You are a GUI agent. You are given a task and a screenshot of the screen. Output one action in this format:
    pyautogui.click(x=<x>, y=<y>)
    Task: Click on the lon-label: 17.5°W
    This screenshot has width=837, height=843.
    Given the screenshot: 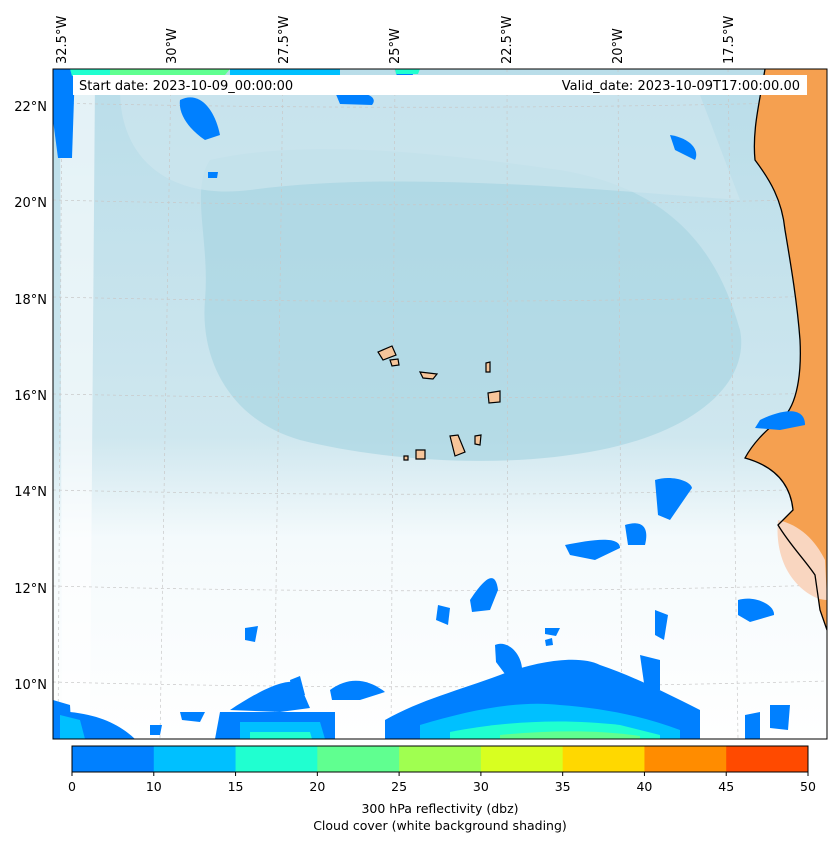 What is the action you would take?
    pyautogui.click(x=729, y=40)
    